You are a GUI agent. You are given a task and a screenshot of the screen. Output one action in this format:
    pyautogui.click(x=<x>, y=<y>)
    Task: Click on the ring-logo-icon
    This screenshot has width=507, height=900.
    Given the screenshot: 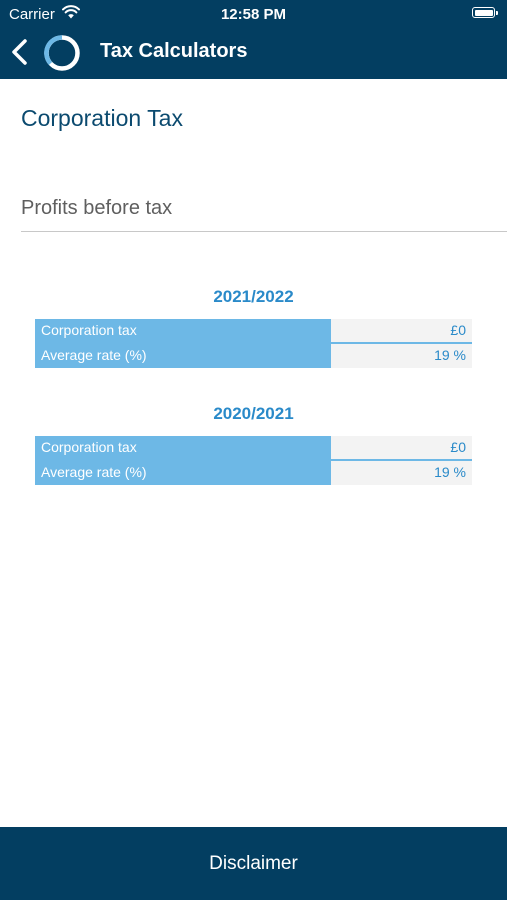 What is the action you would take?
    pyautogui.click(x=62, y=53)
    